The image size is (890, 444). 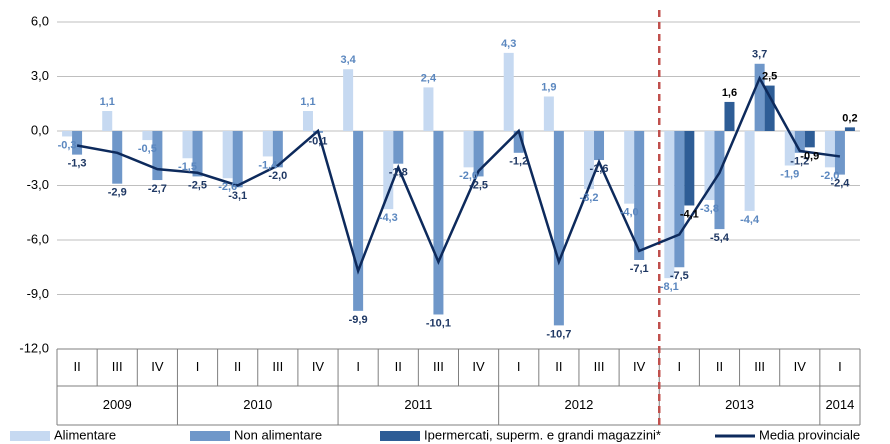 What do you see at coordinates (147, 149) in the screenshot?
I see `value-label: -0,5` at bounding box center [147, 149].